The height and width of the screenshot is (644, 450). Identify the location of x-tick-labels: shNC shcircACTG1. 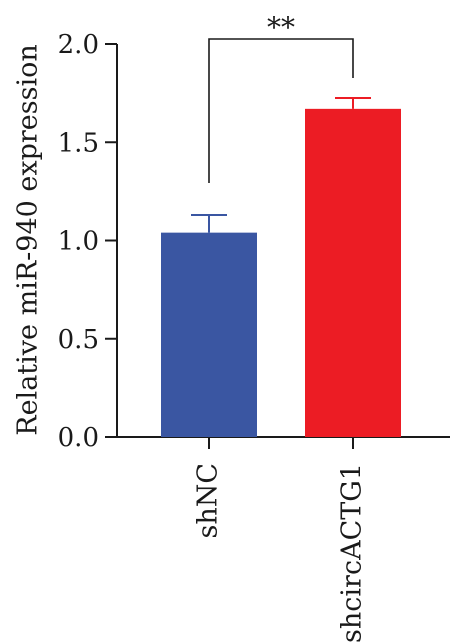
(280, 540).